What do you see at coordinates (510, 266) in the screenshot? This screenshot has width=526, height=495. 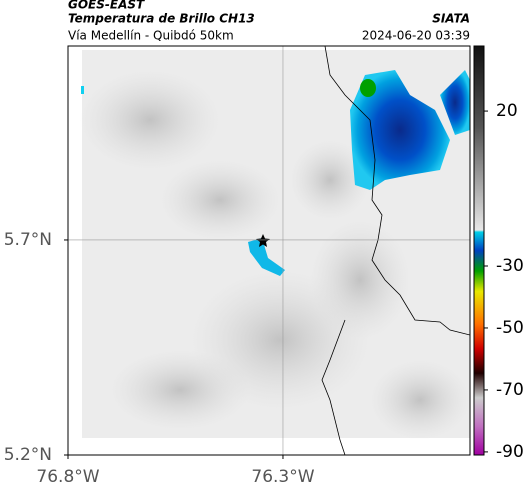 I see `colorbar-tick-label: -30` at bounding box center [510, 266].